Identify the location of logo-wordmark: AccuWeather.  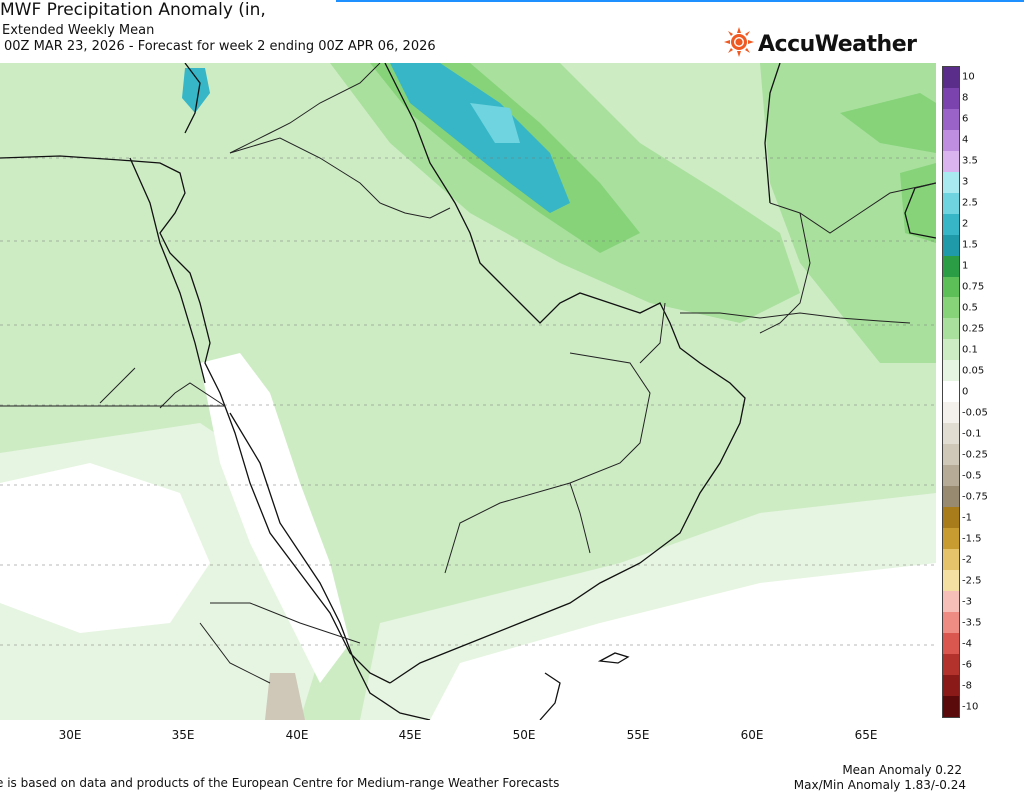
(837, 44).